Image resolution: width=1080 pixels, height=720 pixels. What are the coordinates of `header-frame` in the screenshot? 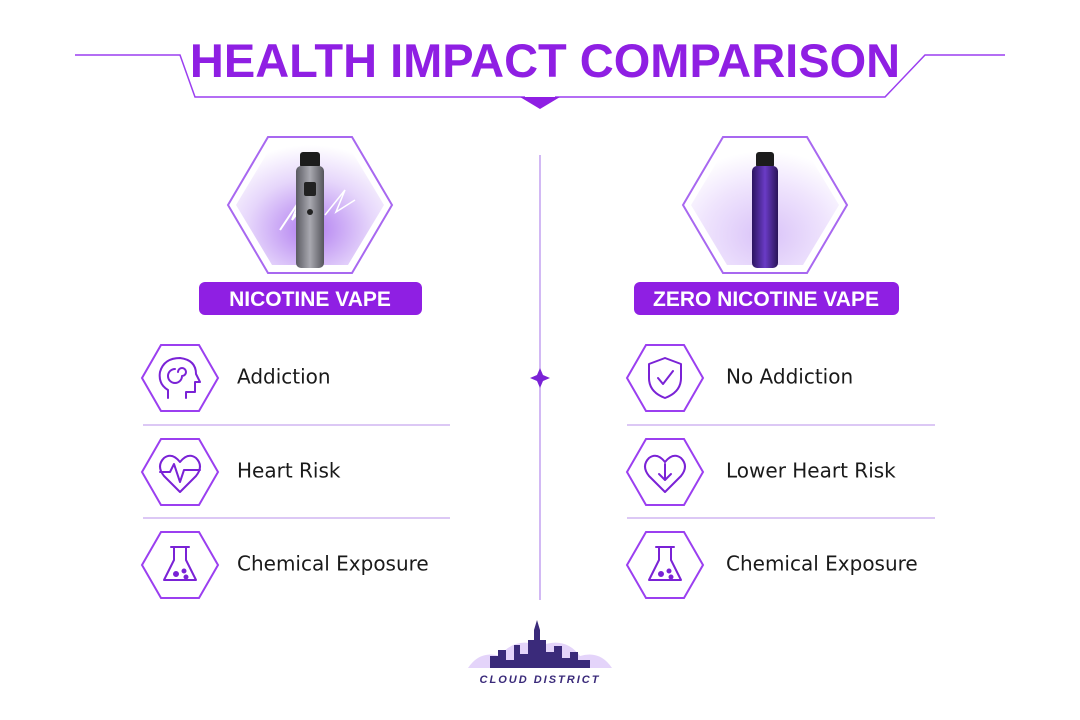 It's located at (540, 76).